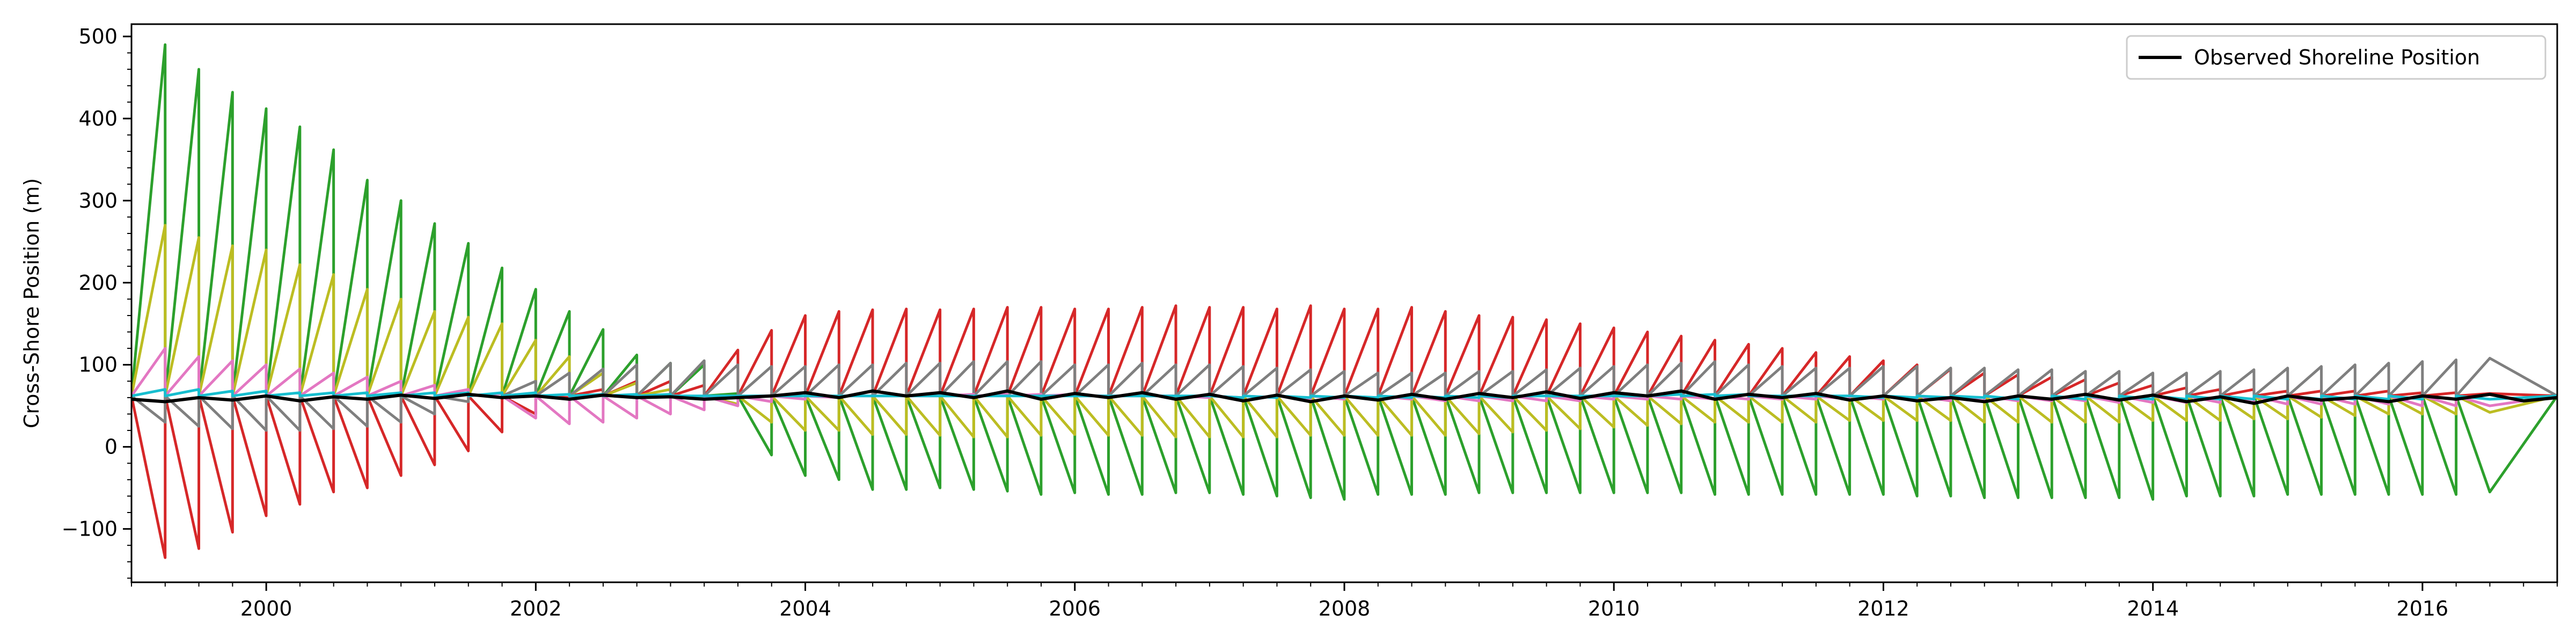 This screenshot has height=644, width=2576. What do you see at coordinates (111, 447) in the screenshot?
I see `y-tick-label-0: 0` at bounding box center [111, 447].